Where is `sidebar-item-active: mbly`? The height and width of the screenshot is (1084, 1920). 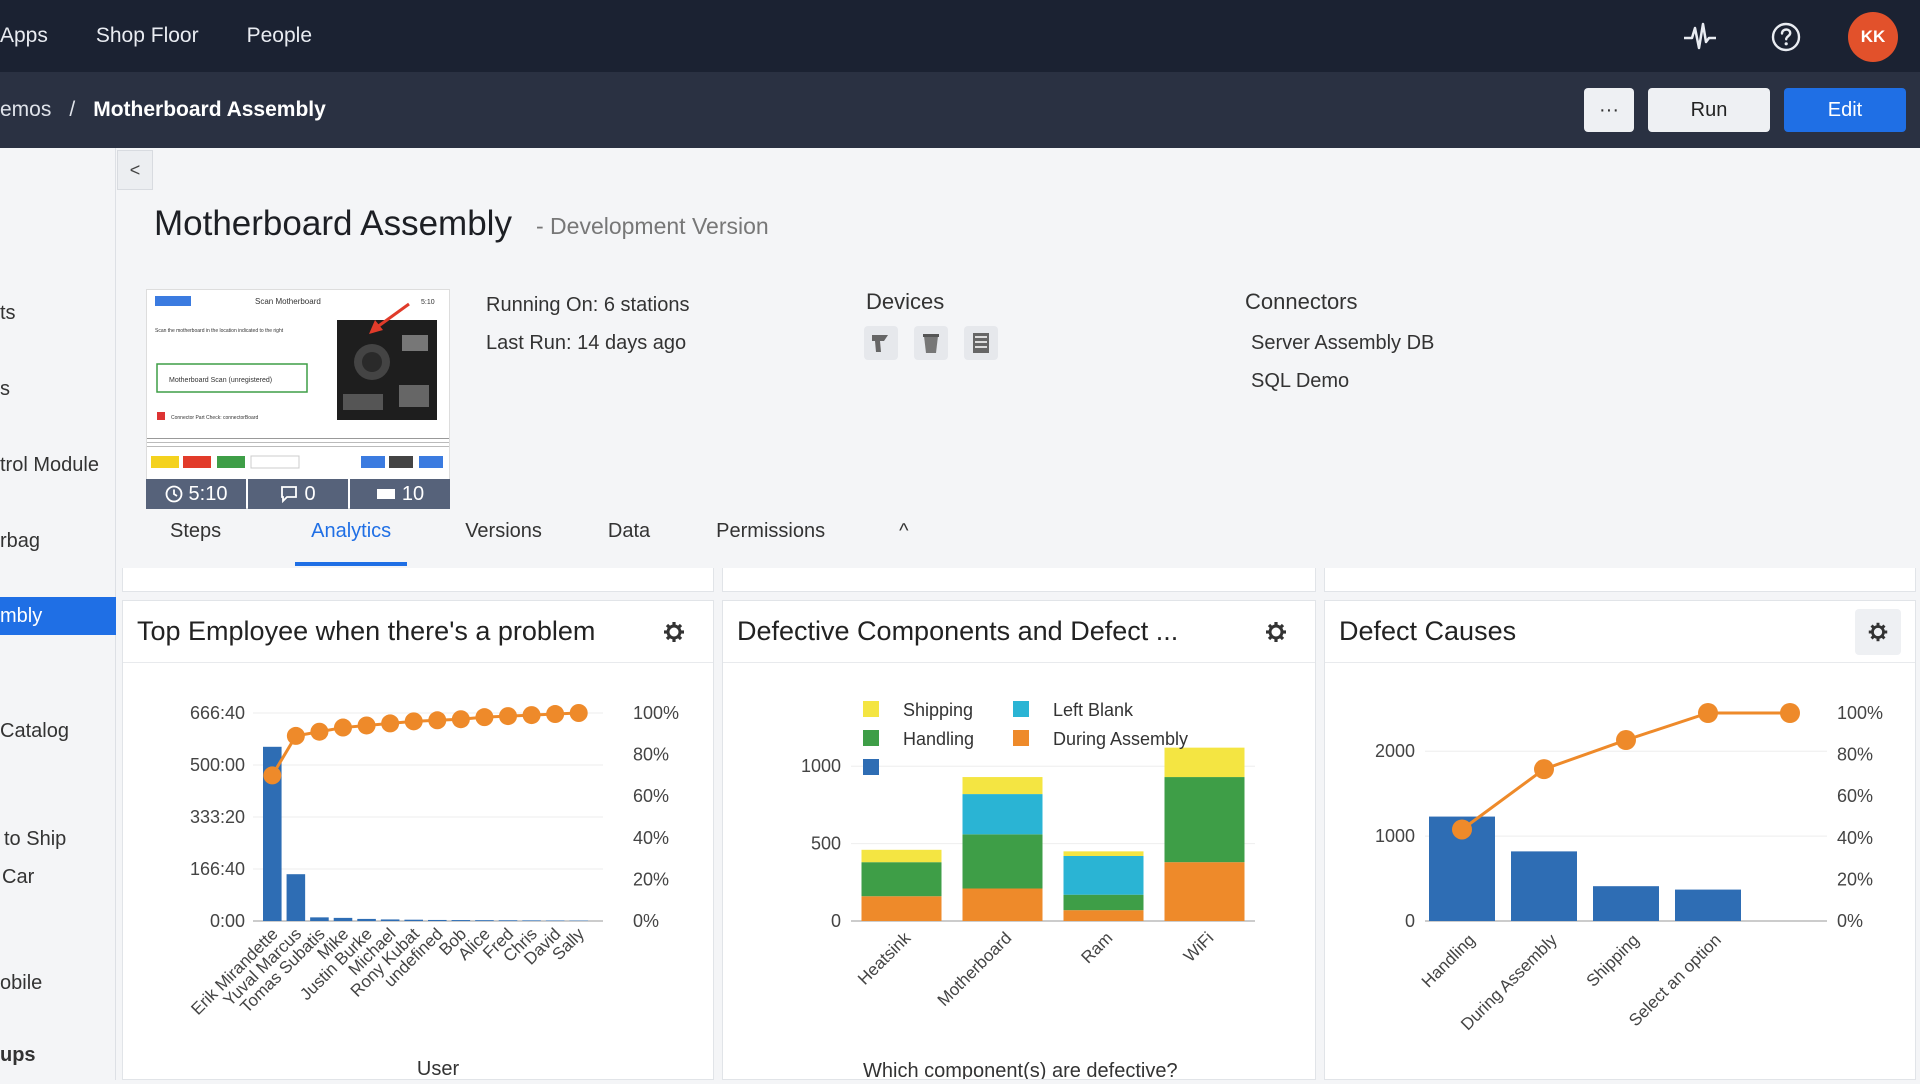
sidebar-item-active: mbly is located at coordinates (58, 616).